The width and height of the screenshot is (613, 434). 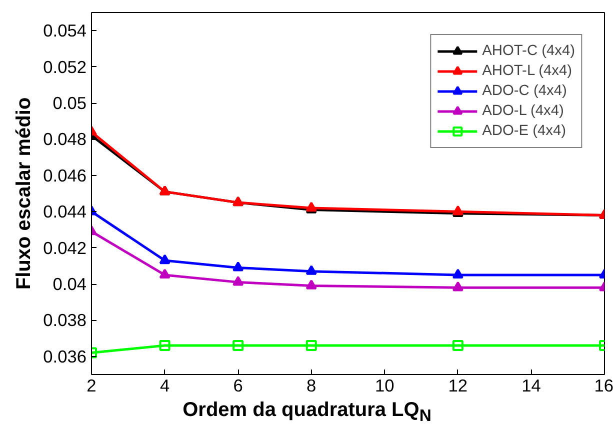 I want to click on y-tick-label: 0.052, so click(x=65, y=66).